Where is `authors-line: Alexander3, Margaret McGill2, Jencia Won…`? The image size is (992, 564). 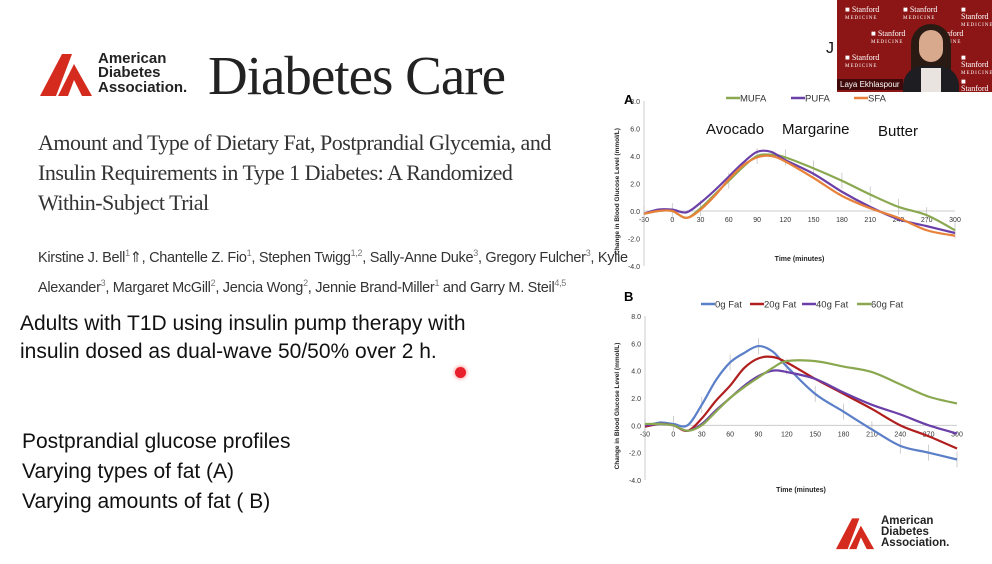 authors-line: Alexander3, Margaret McGill2, Jencia Won… is located at coordinates (333, 286).